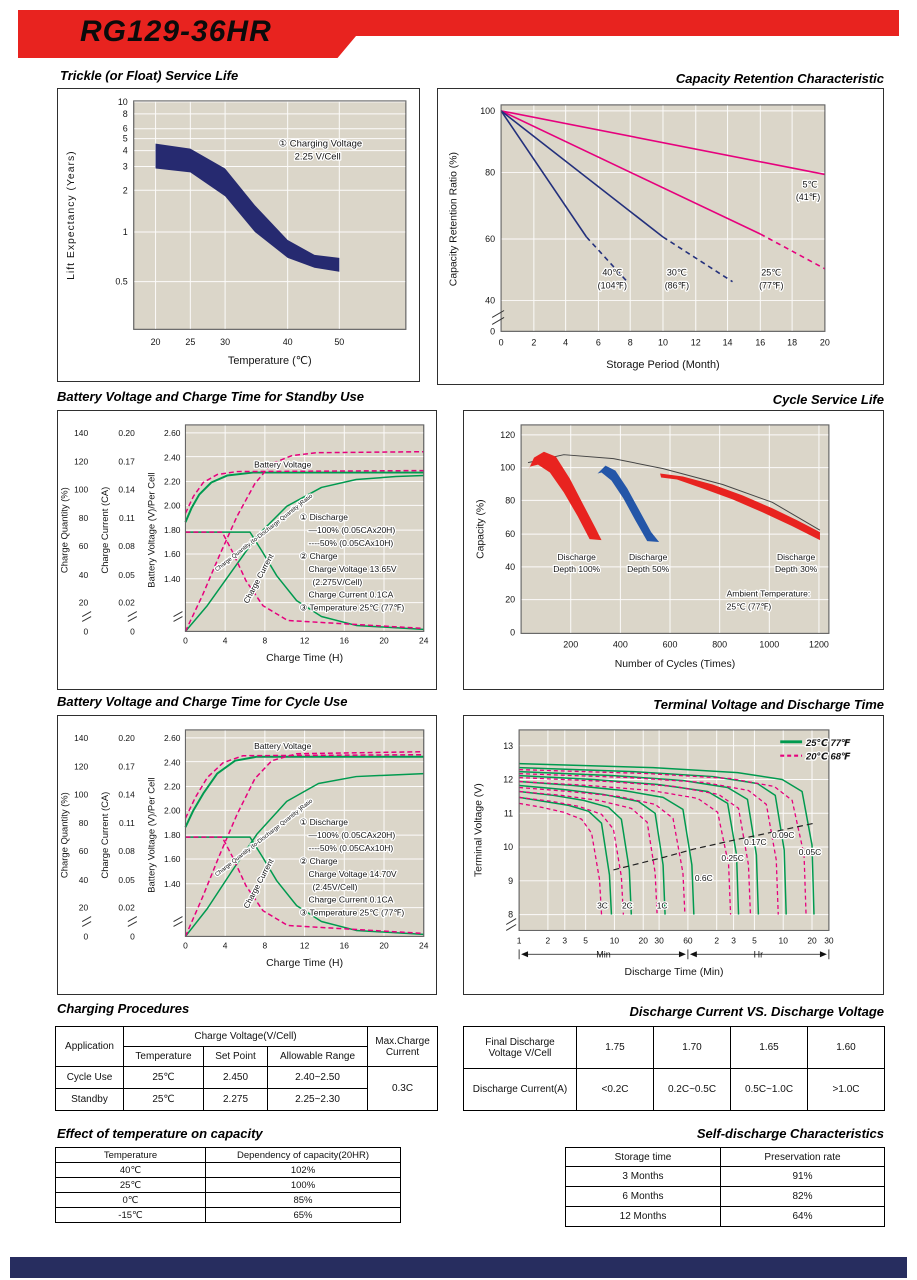 The image size is (917, 1280). I want to click on chart-label: Charge Current (CA), so click(104, 530).